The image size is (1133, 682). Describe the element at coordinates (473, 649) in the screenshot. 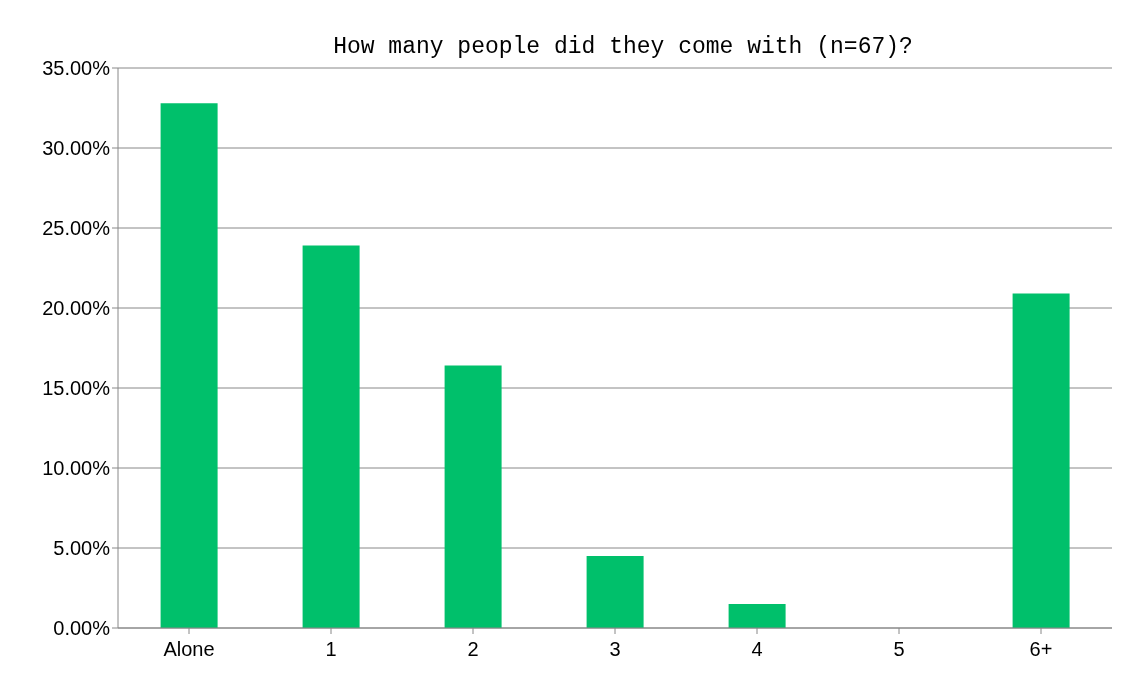

I see `x-tick-label: 2` at that location.